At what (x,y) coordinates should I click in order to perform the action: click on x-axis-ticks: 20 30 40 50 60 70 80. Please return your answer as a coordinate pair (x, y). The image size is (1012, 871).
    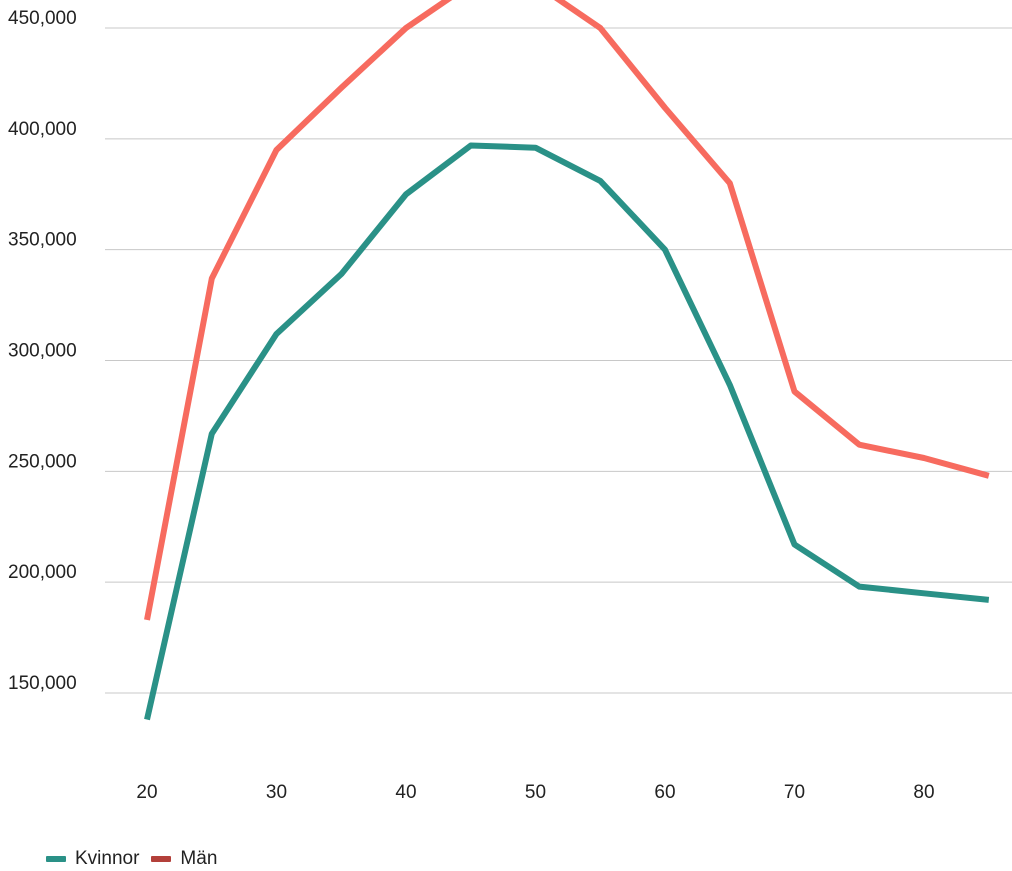
    Looking at the image, I should click on (535, 792).